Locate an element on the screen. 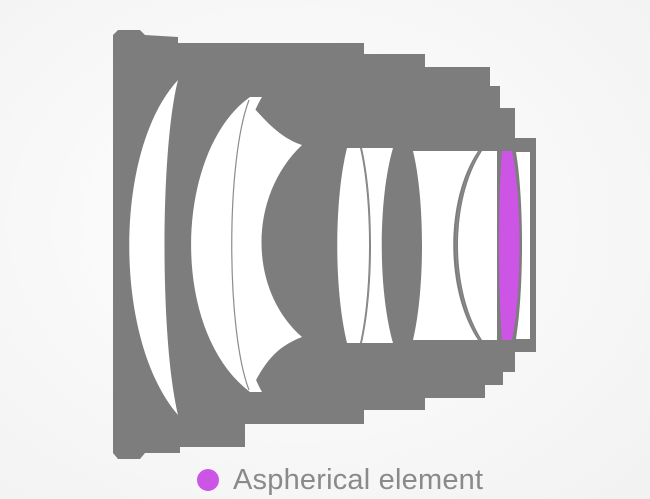  rear-window is located at coordinates (523, 245).